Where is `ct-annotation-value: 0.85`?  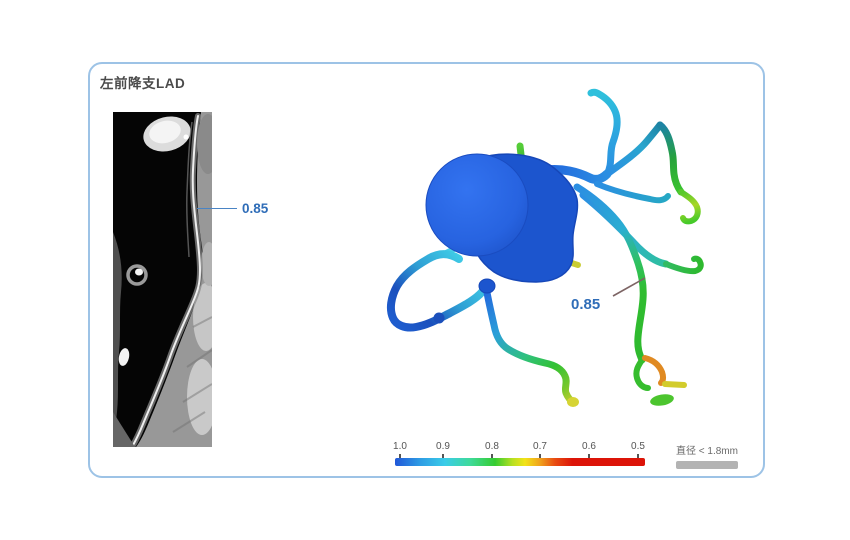 ct-annotation-value: 0.85 is located at coordinates (255, 208).